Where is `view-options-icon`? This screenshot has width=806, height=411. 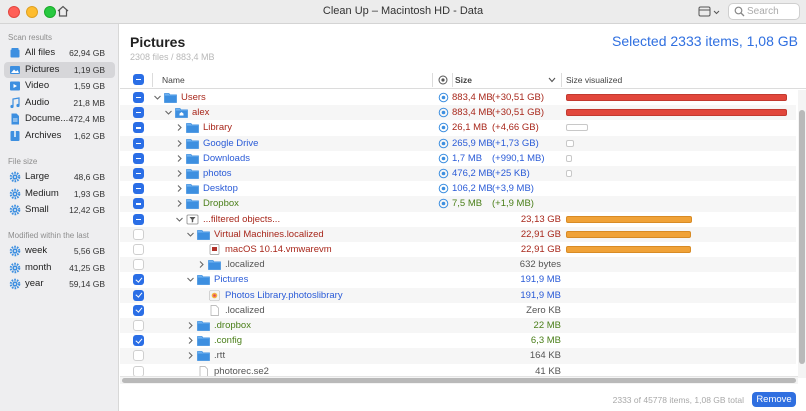 view-options-icon is located at coordinates (710, 12).